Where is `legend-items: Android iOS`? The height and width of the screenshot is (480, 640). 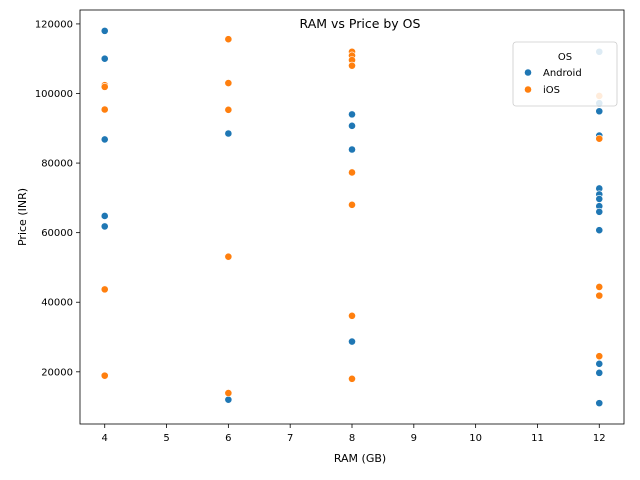
legend-items: Android iOS is located at coordinates (553, 82).